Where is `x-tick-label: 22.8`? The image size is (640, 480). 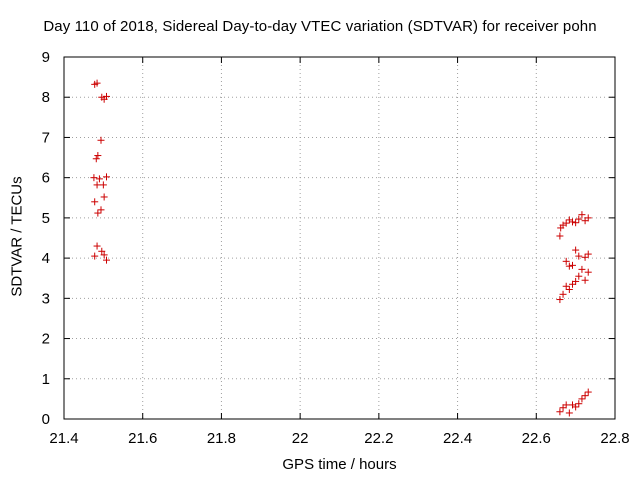
x-tick-label: 22.8 is located at coordinates (614, 438).